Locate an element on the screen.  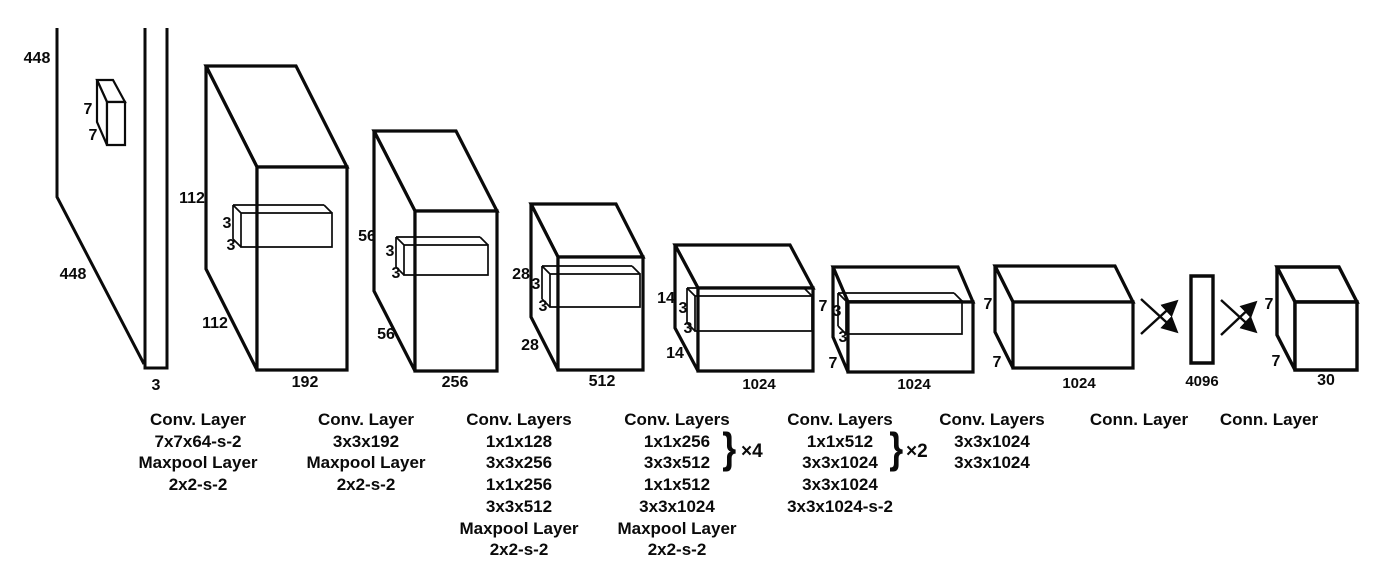
caption-line: Conv. Layer is located at coordinates (366, 419).